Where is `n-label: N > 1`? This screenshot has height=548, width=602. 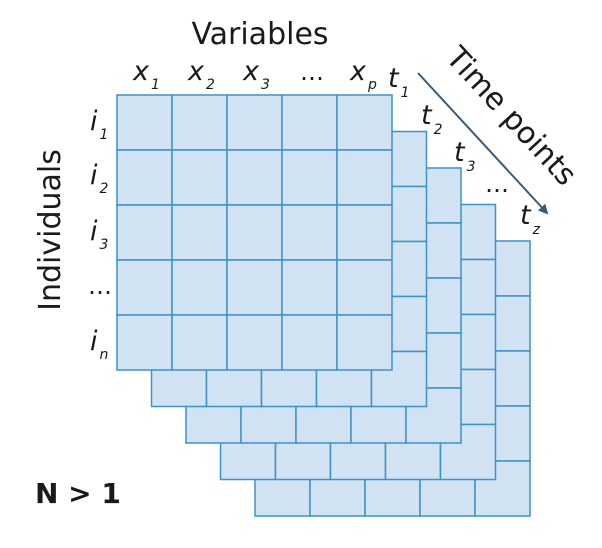 n-label: N > 1 is located at coordinates (78, 493).